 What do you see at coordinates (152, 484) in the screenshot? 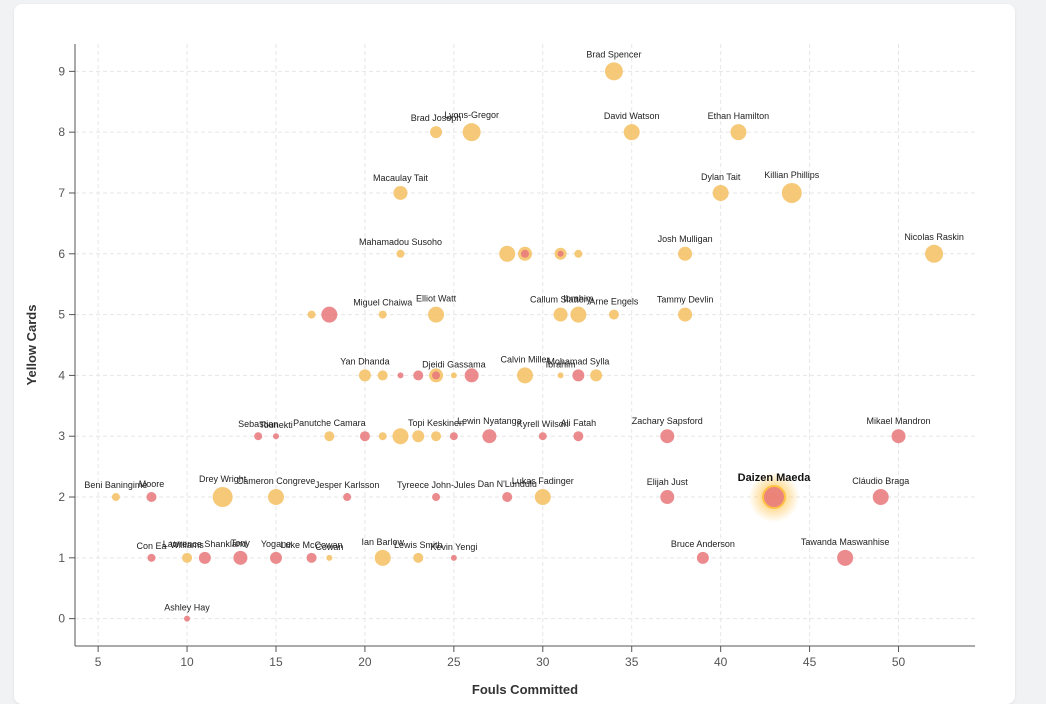
I see `point-label: Moore` at bounding box center [152, 484].